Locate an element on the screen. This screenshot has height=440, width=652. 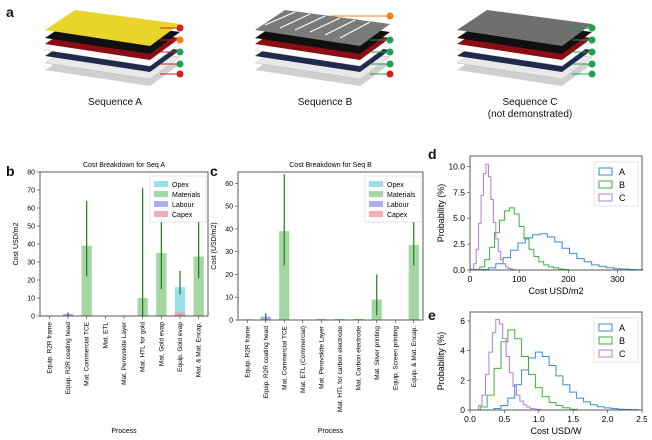
sequence-b-label: Sequence B is located at coordinates (325, 102).